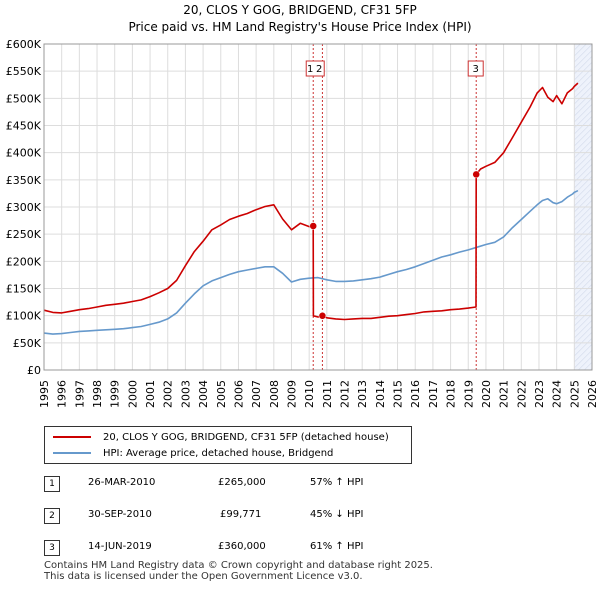  What do you see at coordinates (24, 71) in the screenshot?
I see `y-tick-label: £550K` at bounding box center [24, 71].